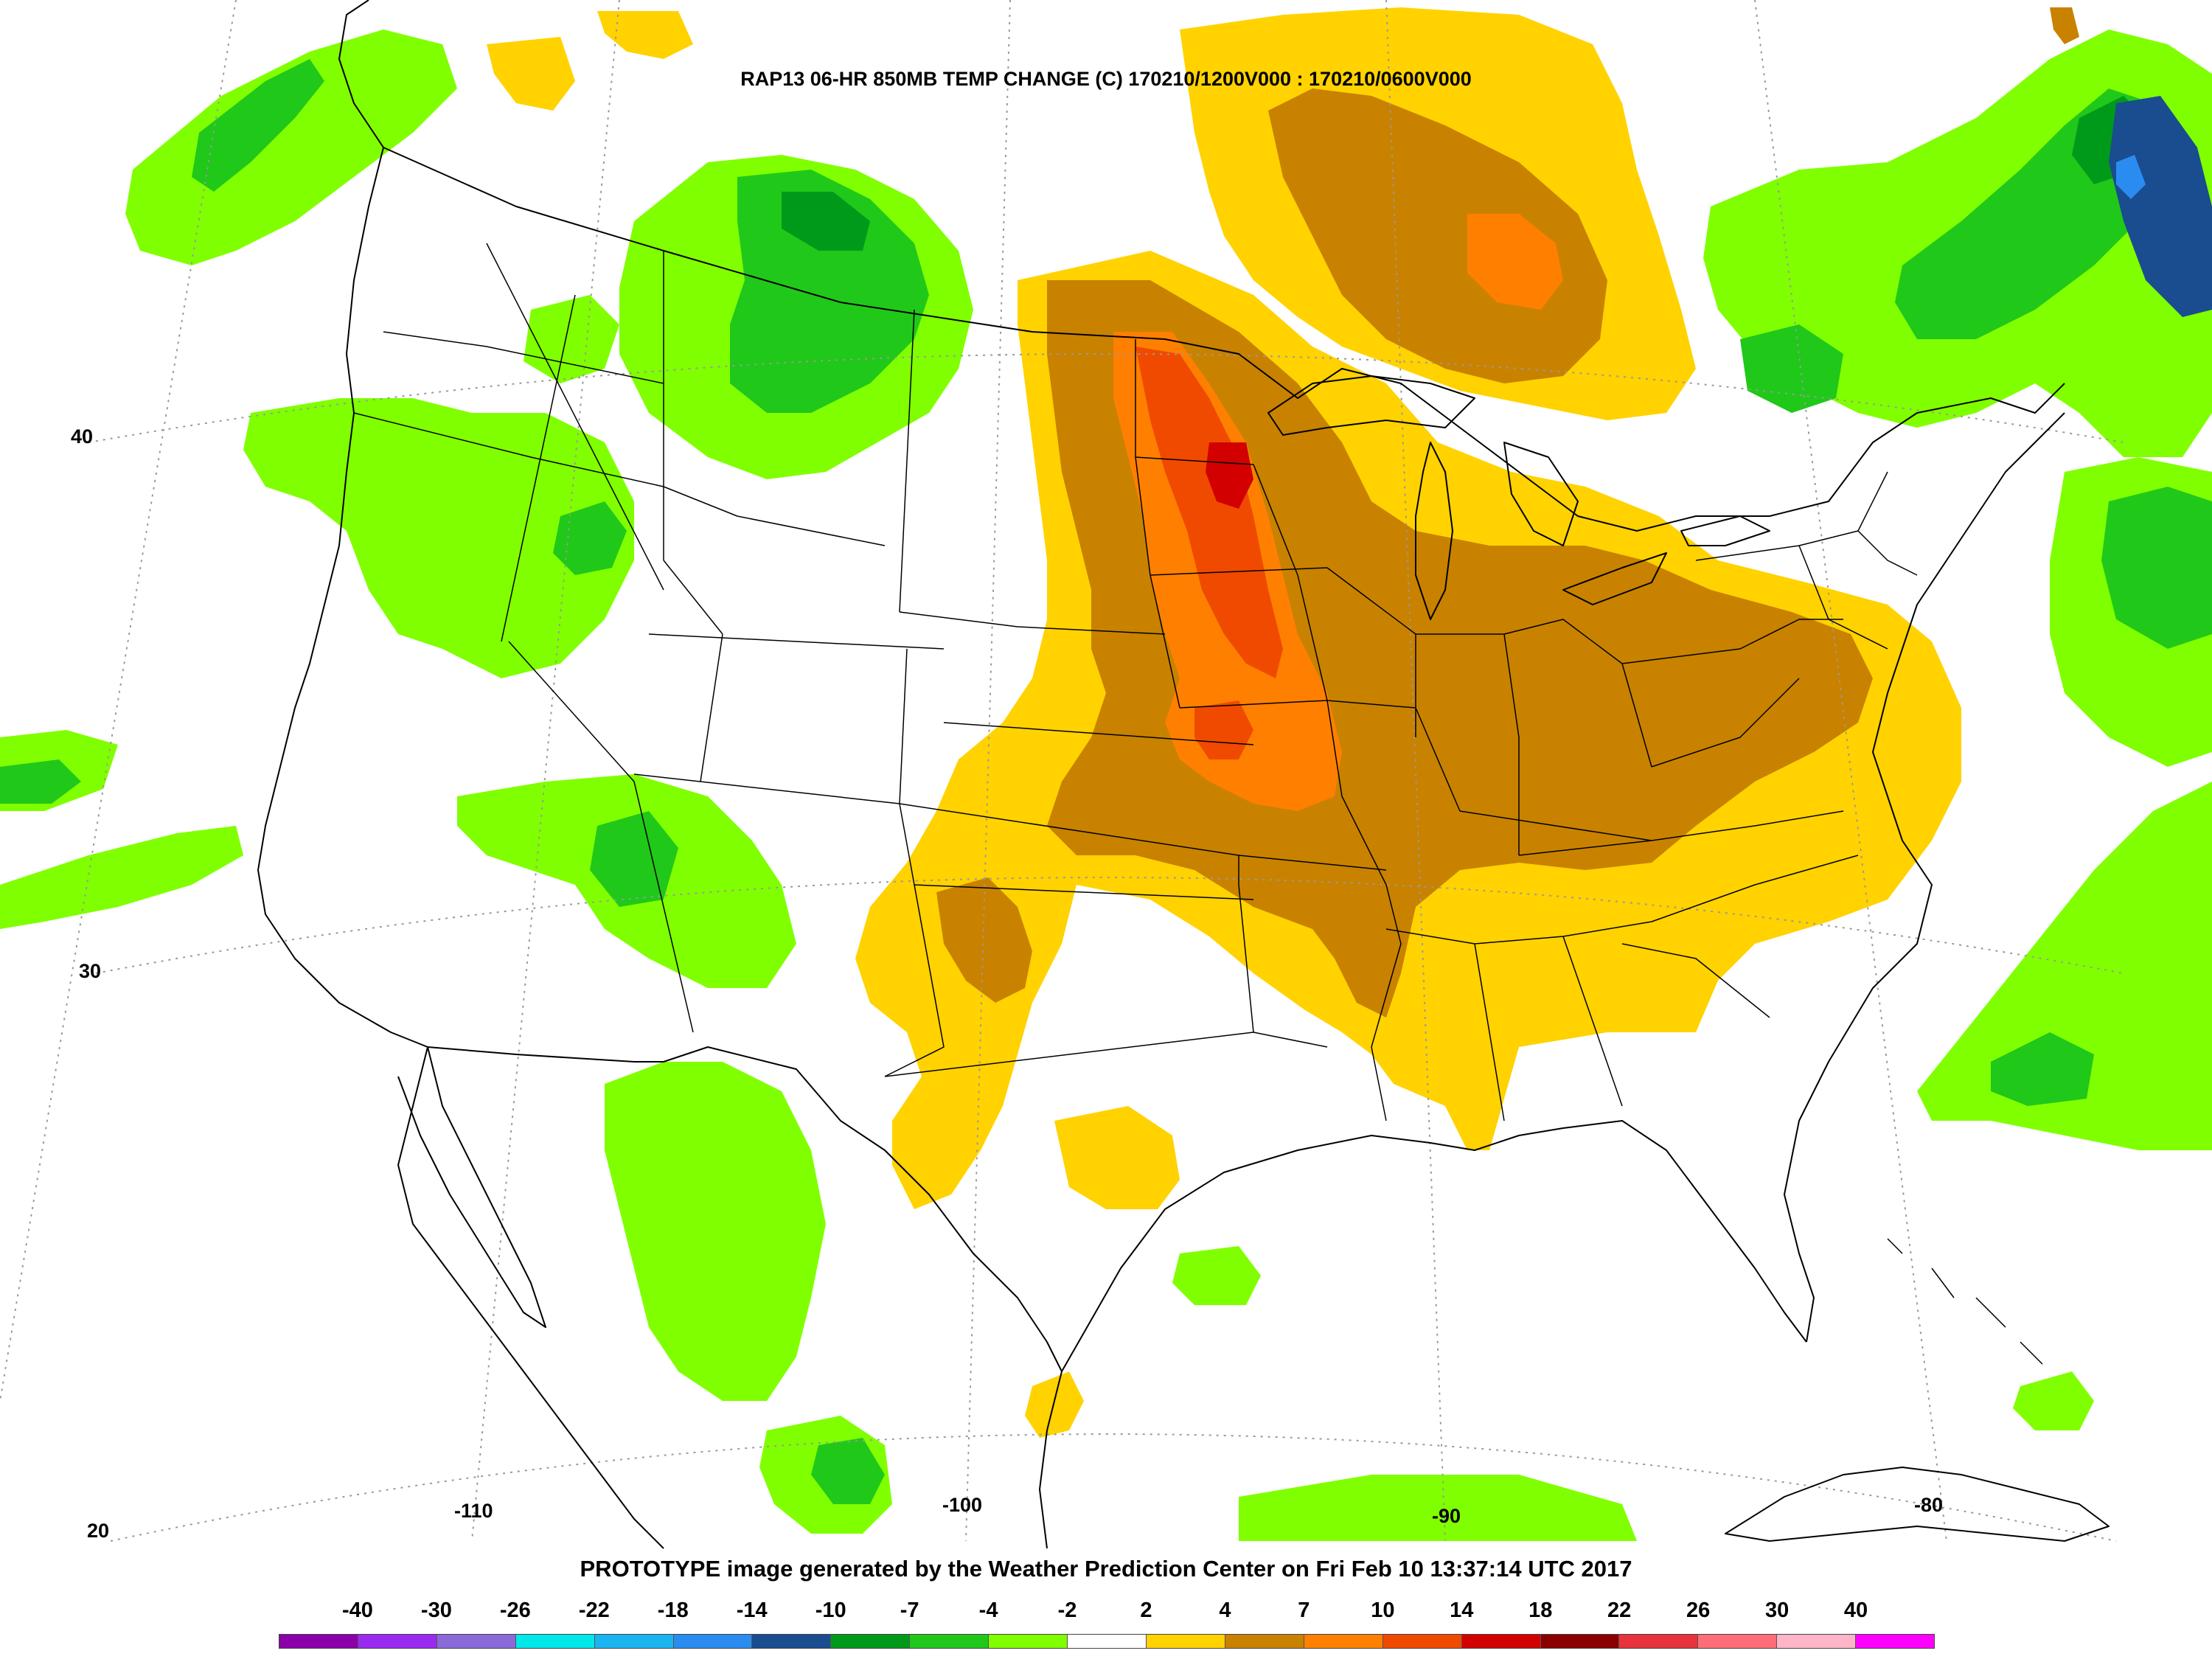 This screenshot has height=1659, width=2212. What do you see at coordinates (2160, 206) in the screenshot?
I see `navy-region-atlantic` at bounding box center [2160, 206].